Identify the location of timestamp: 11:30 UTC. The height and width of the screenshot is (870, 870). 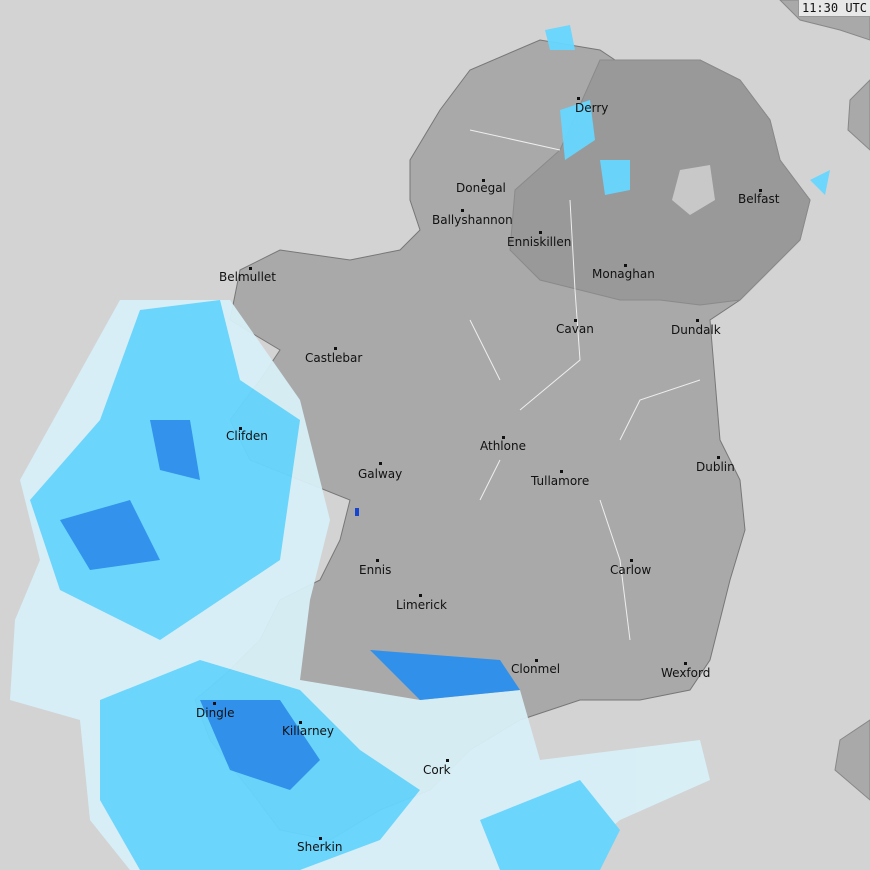
(833, 8).